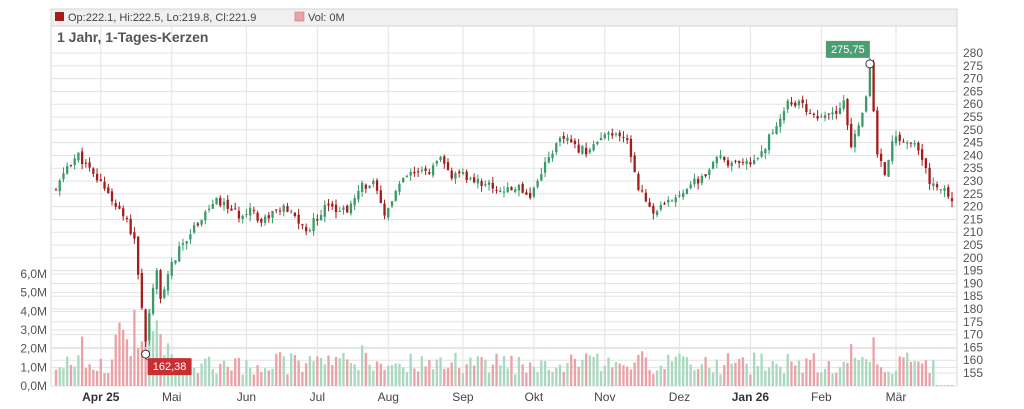 This screenshot has width=1024, height=409. Describe the element at coordinates (973, 66) in the screenshot. I see `price-tick-label: 275` at that location.